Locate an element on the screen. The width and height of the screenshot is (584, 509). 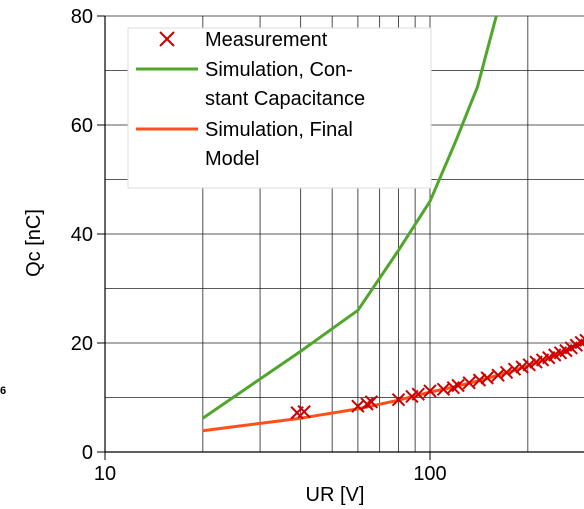
y-tick-label: 40 is located at coordinates (82, 235).